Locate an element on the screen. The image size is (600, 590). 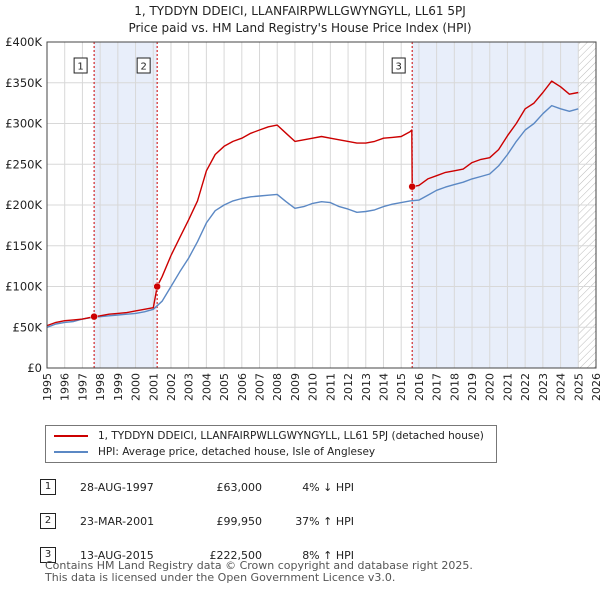
y-tick-label: £0 is located at coordinates (34, 368).